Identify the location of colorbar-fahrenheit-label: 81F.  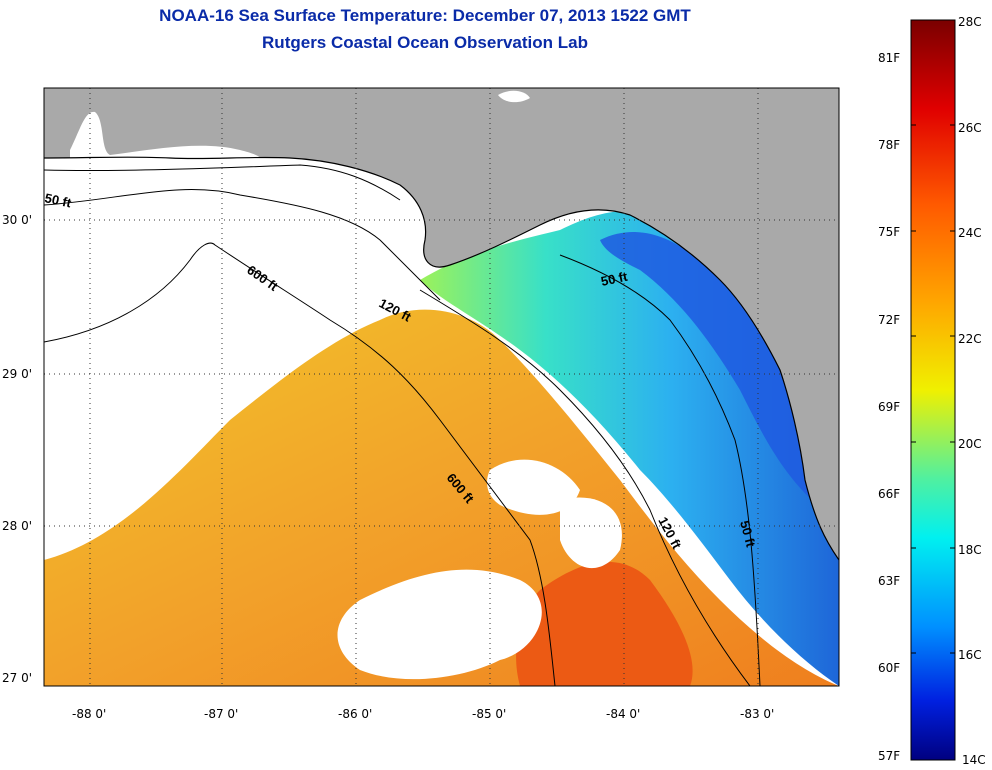
(889, 58).